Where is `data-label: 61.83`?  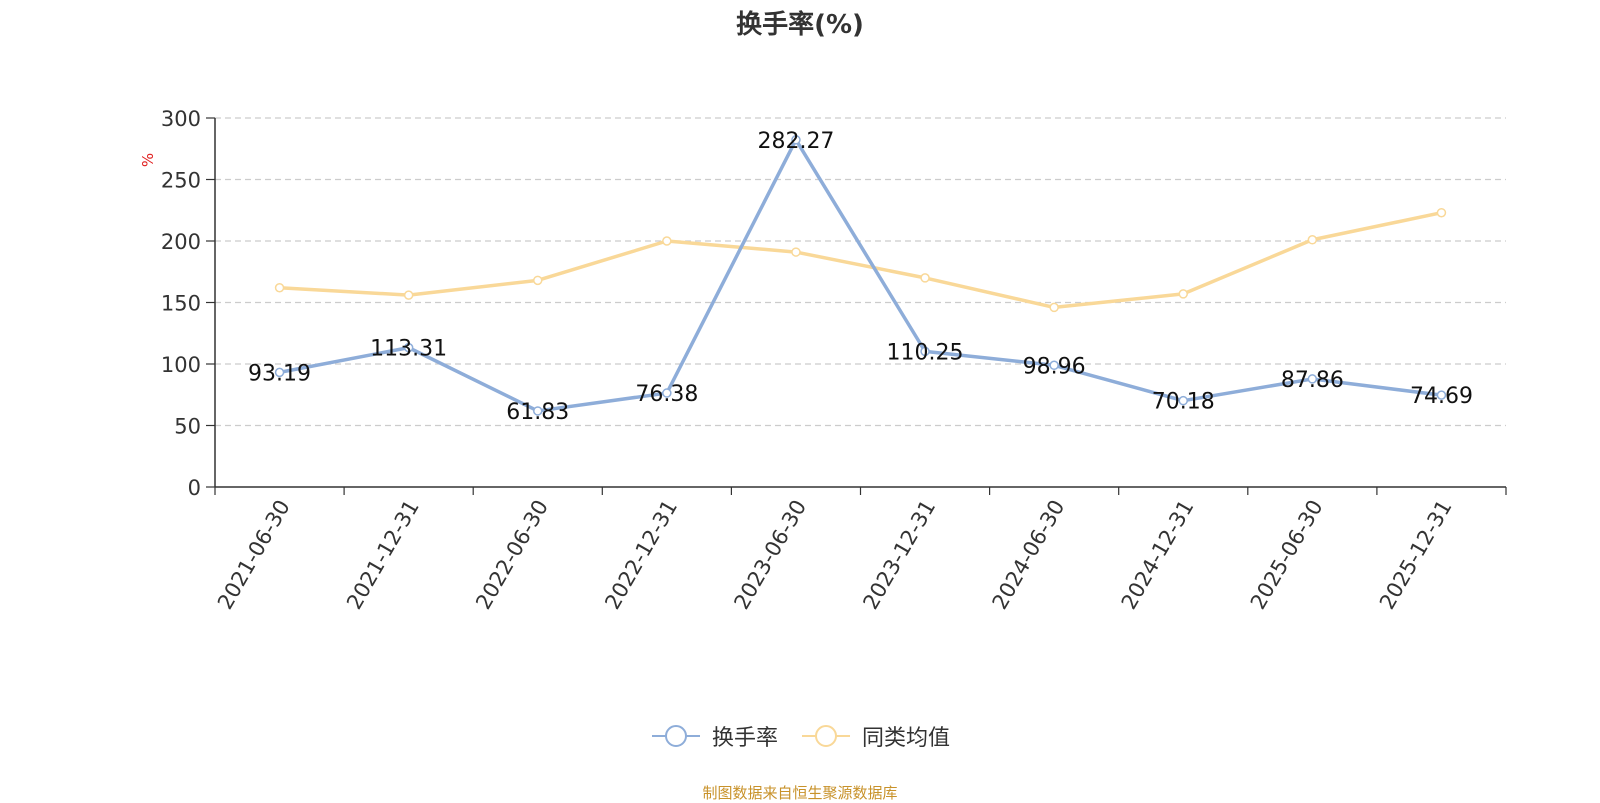 data-label: 61.83 is located at coordinates (537, 412).